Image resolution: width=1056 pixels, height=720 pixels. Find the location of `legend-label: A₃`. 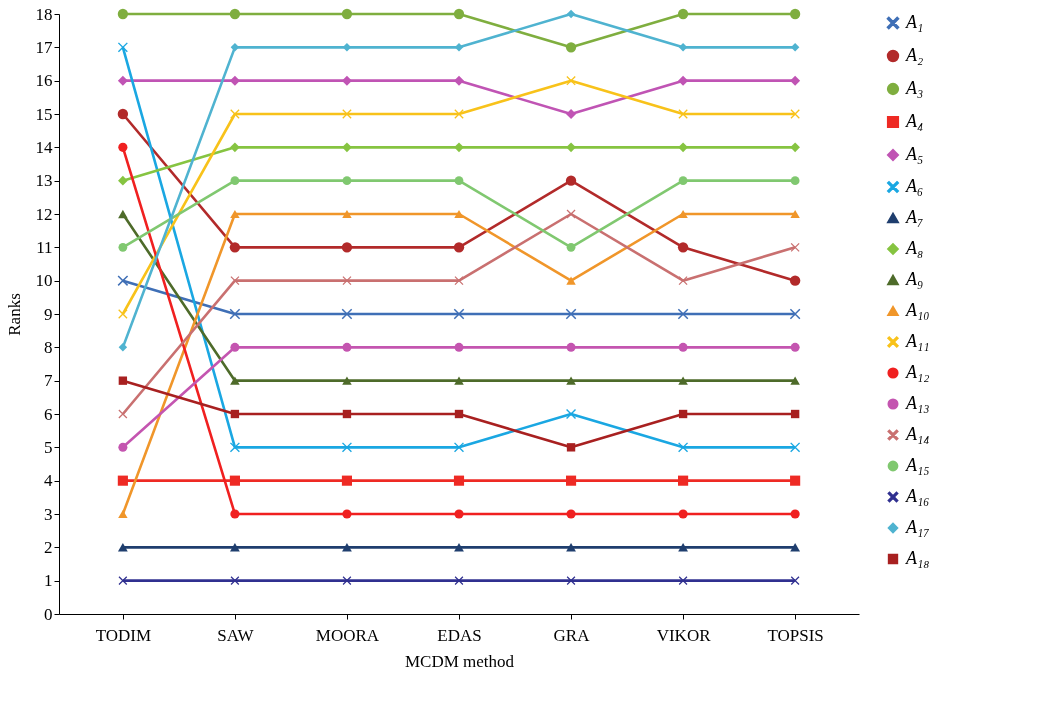

legend-label: A₃ is located at coordinates (914, 88).